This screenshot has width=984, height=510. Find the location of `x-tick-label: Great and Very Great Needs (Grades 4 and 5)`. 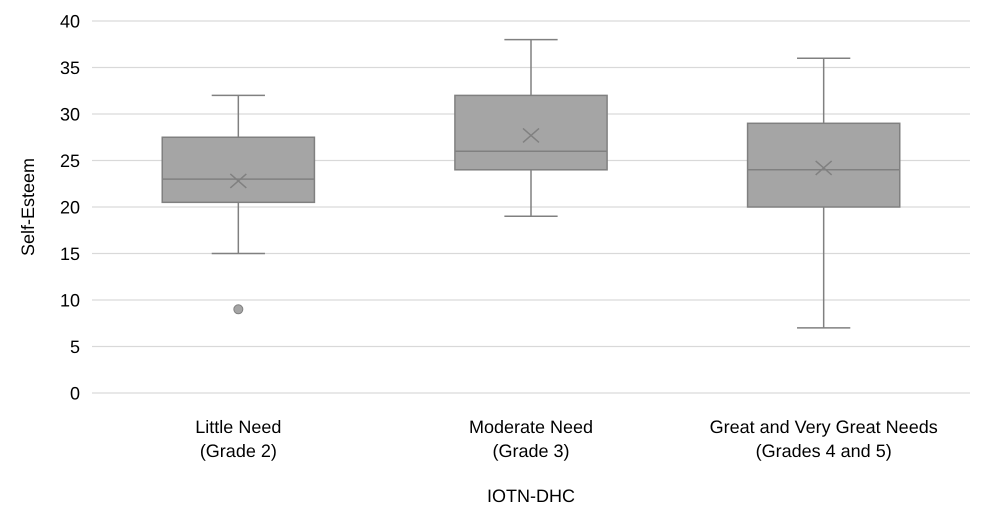

x-tick-label: Great and Very Great Needs (Grades 4 and 5) is located at coordinates (824, 439).